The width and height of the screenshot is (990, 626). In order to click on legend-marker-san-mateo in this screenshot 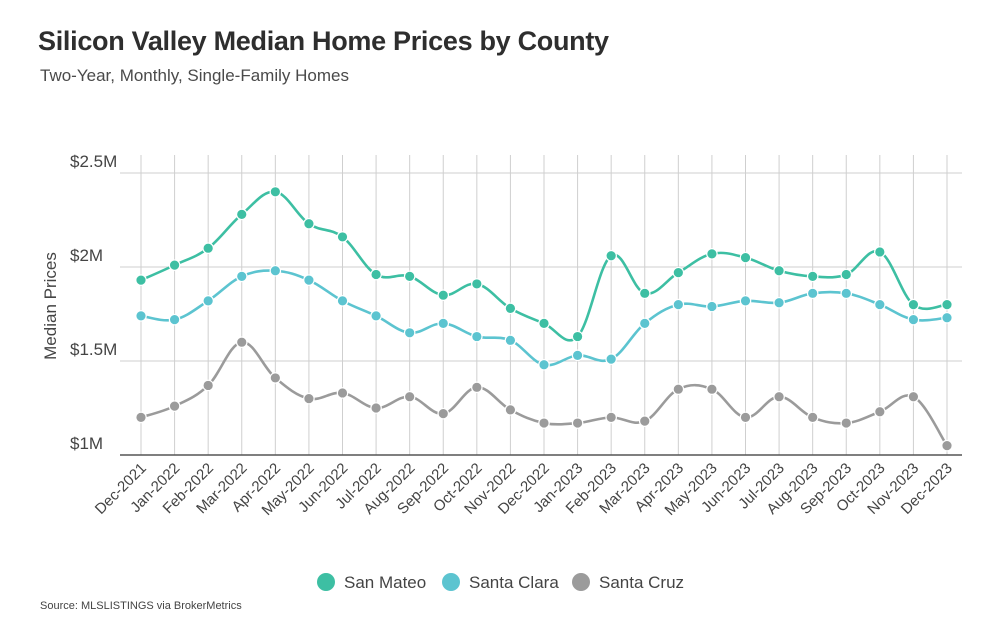, I will do `click(326, 582)`.